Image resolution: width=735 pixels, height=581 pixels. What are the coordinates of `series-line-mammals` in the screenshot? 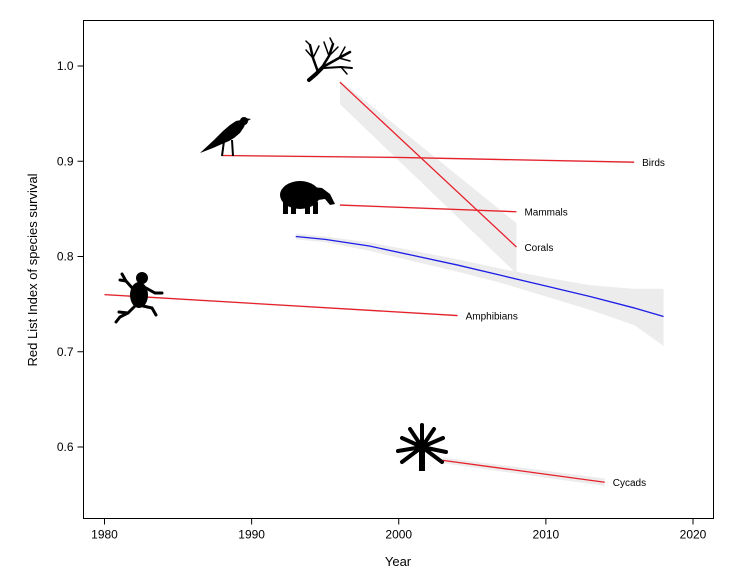 It's located at (428, 208).